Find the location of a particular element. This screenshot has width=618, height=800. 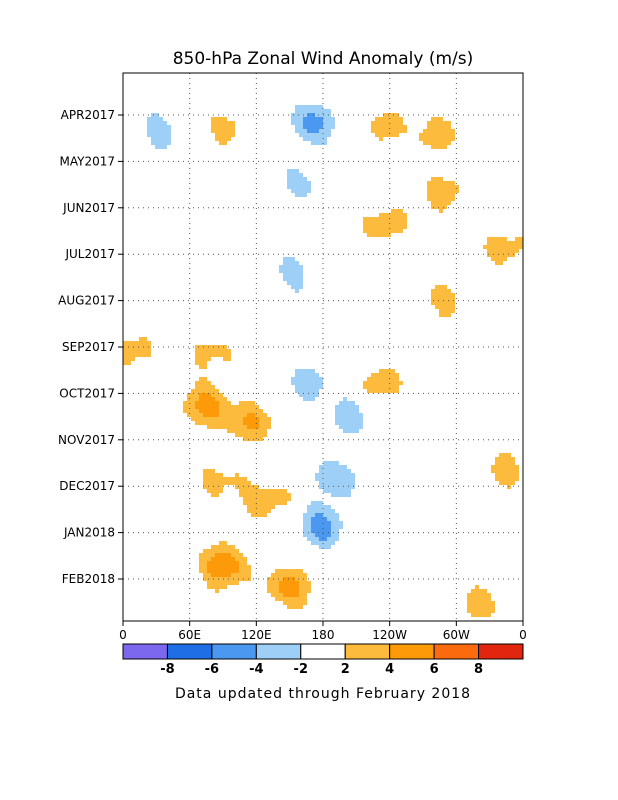

y-tick-label: AUG2017 is located at coordinates (86, 301).